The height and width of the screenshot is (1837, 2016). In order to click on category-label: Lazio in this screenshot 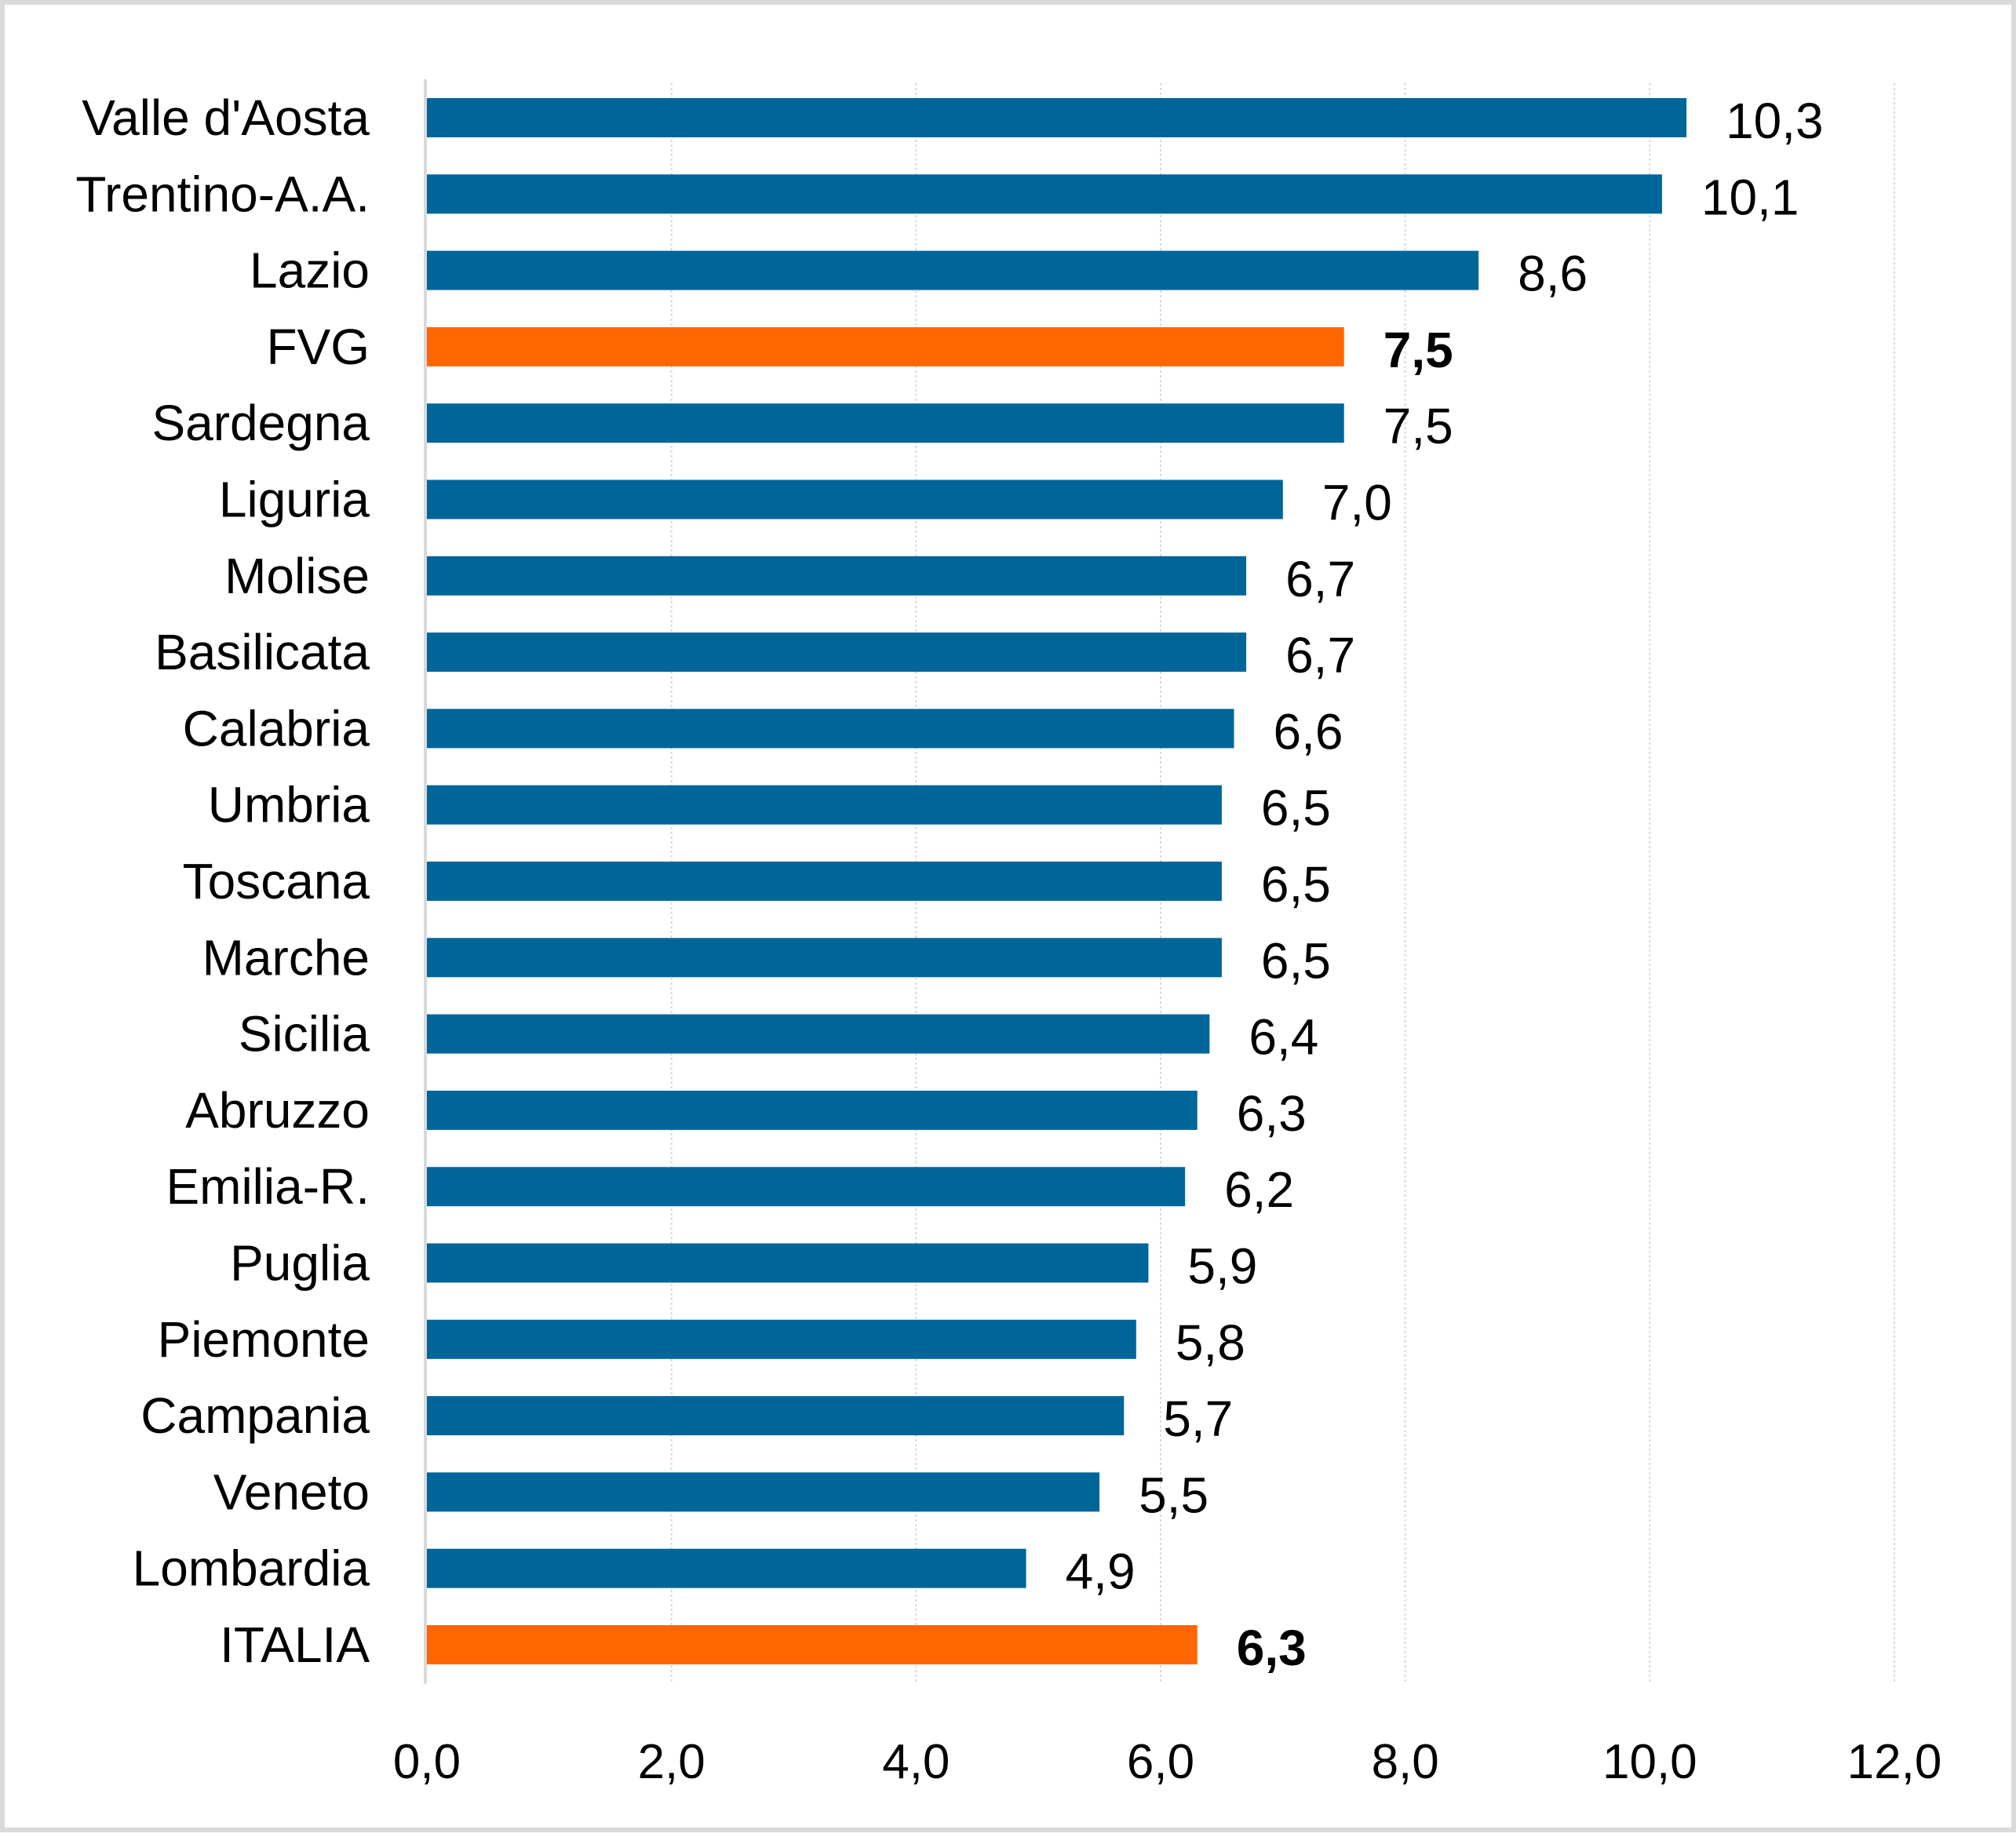, I will do `click(310, 270)`.